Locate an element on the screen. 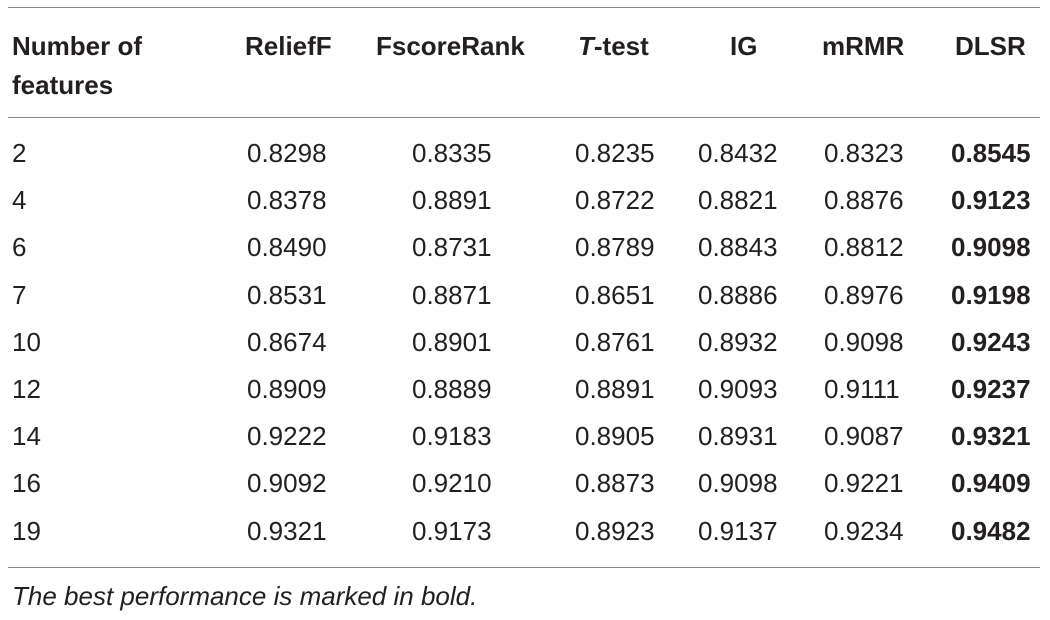  cell-dlsr-best: 0.9198 is located at coordinates (991, 295).